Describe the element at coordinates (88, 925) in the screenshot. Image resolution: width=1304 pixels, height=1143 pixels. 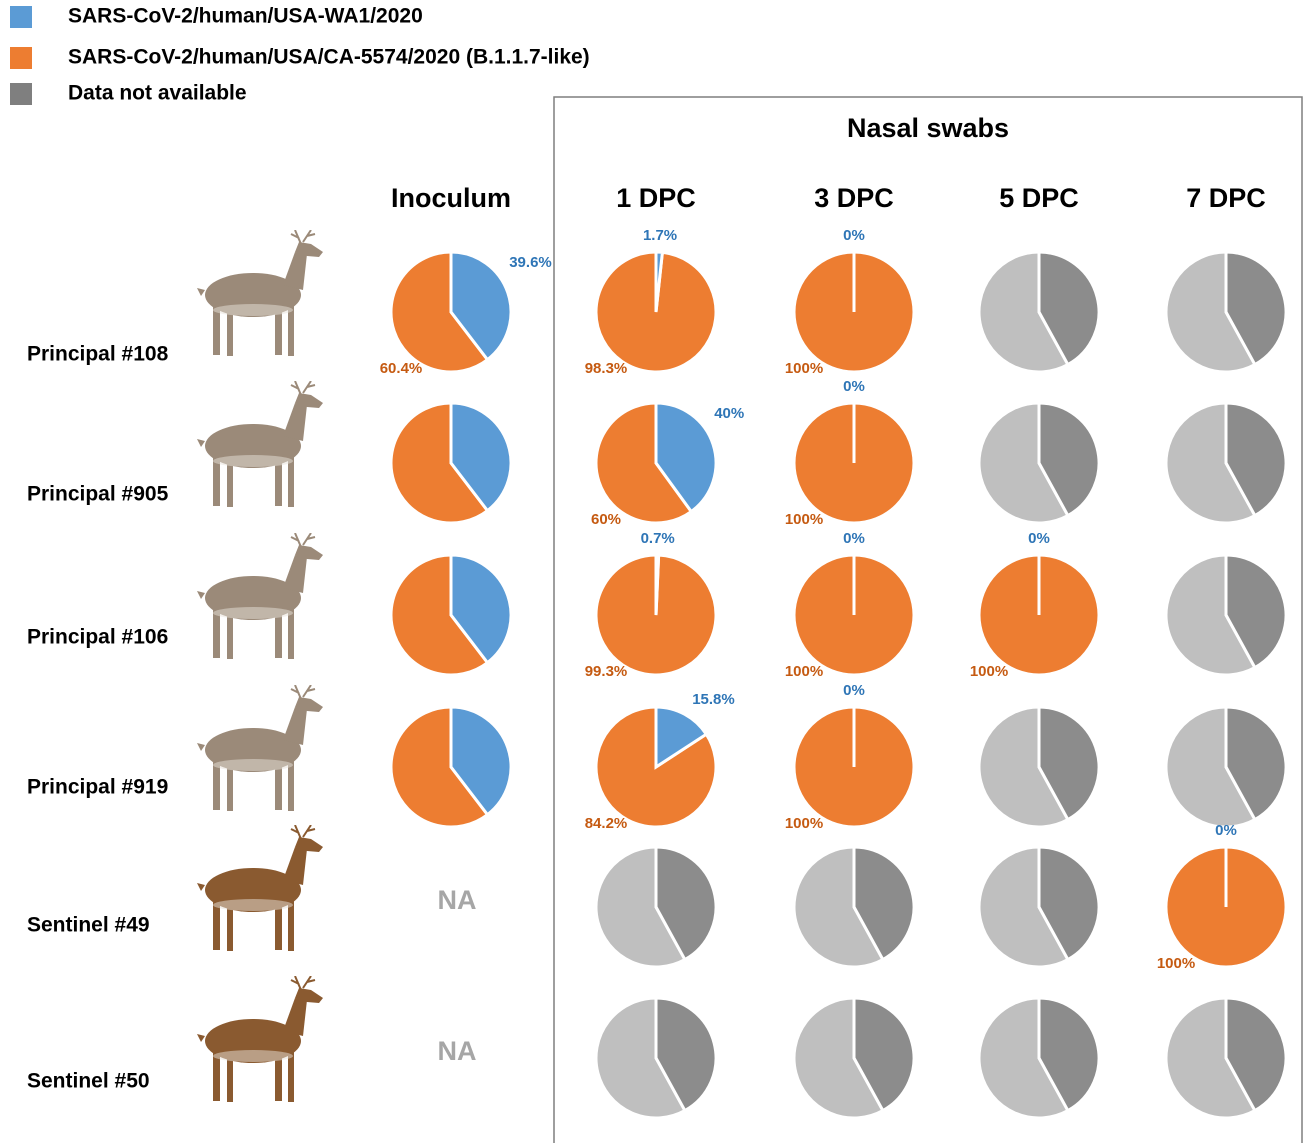
I see `row-label: Sentinel #49` at that location.